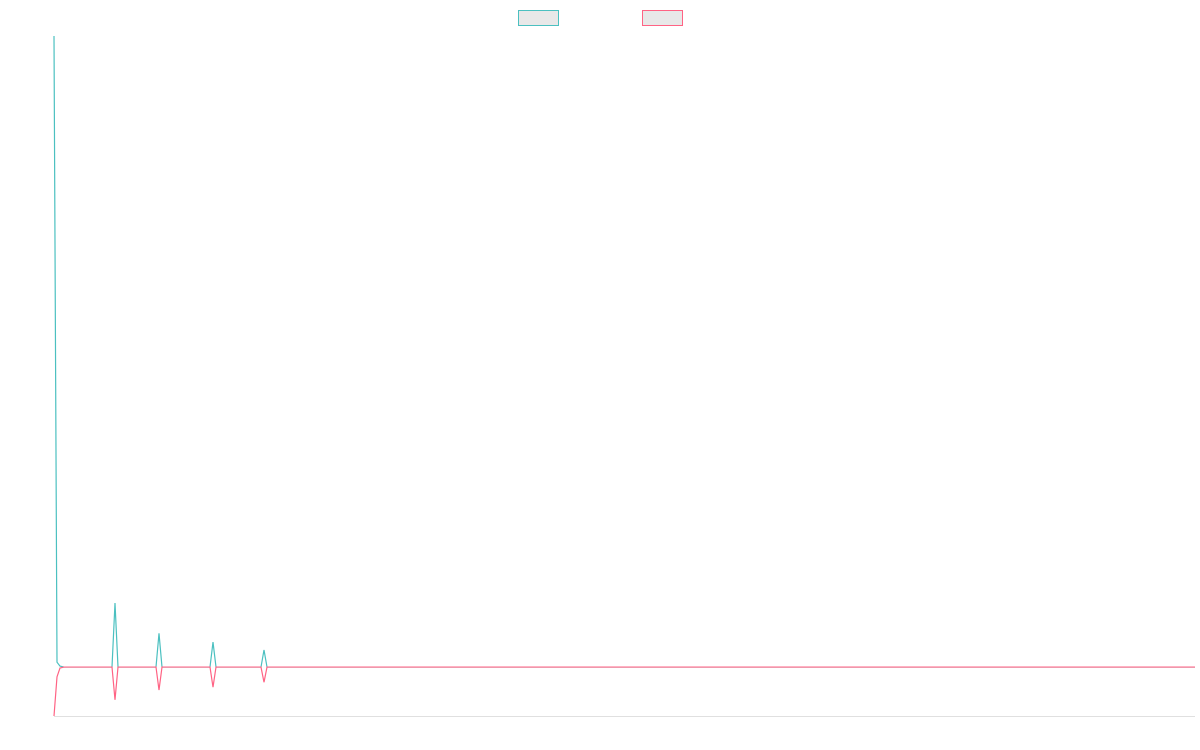  What do you see at coordinates (624, 691) in the screenshot?
I see `series-line` at bounding box center [624, 691].